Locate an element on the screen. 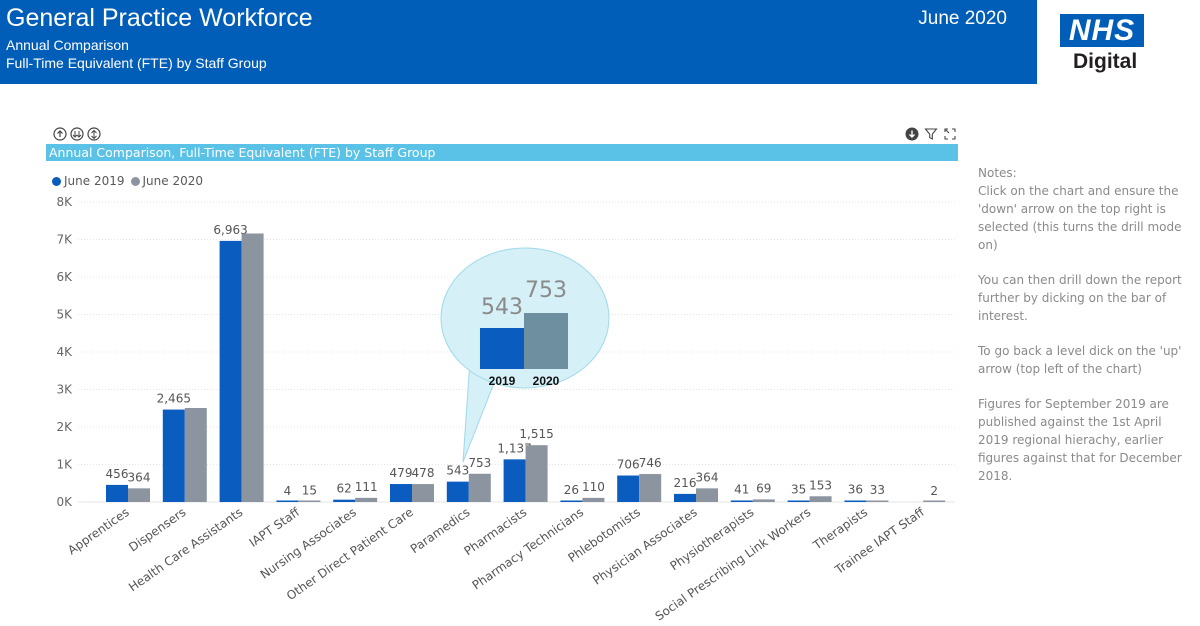 Image resolution: width=1200 pixels, height=626 pixels. data-label: 69 is located at coordinates (763, 488).